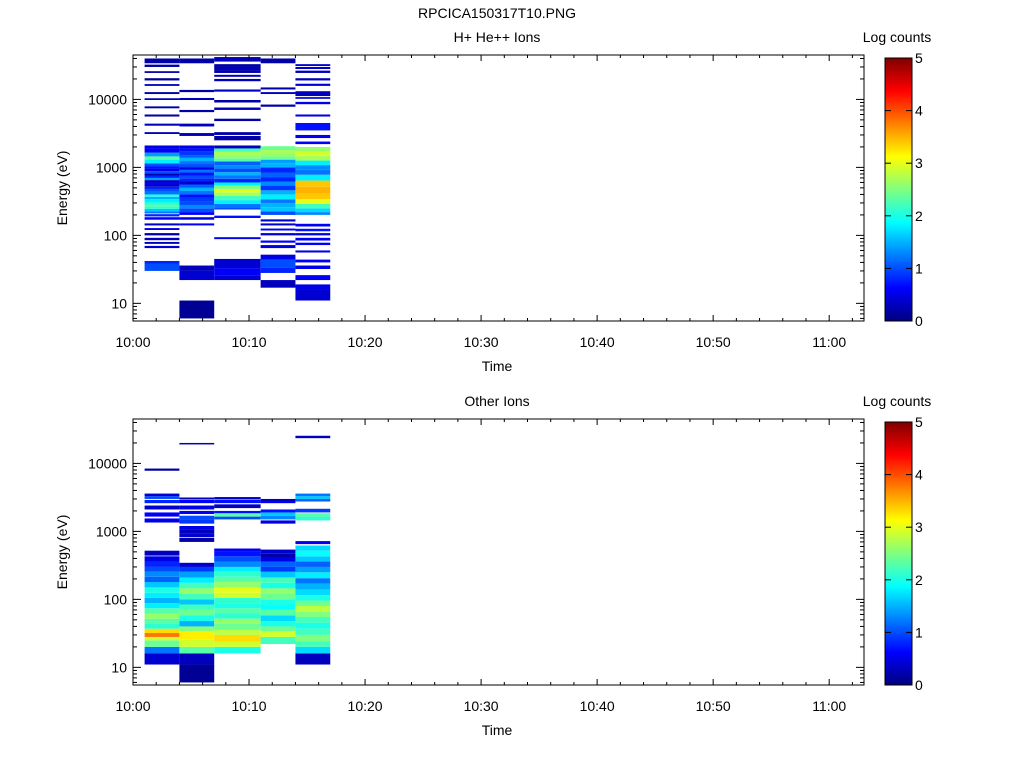  I want to click on x-tick-label: 10:20, so click(365, 342).